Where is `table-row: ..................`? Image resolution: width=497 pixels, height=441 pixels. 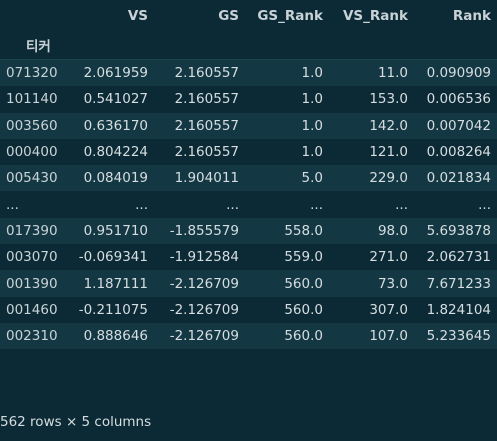
table-row: .................. is located at coordinates (248, 204).